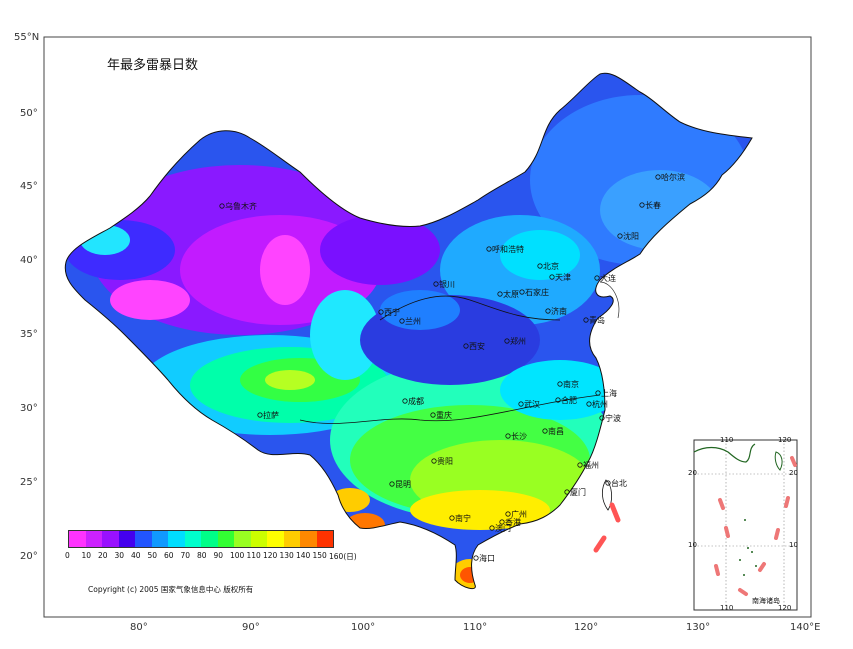 The width and height of the screenshot is (853, 649). What do you see at coordinates (597, 320) in the screenshot?
I see `city-label: 青岛` at bounding box center [597, 320].